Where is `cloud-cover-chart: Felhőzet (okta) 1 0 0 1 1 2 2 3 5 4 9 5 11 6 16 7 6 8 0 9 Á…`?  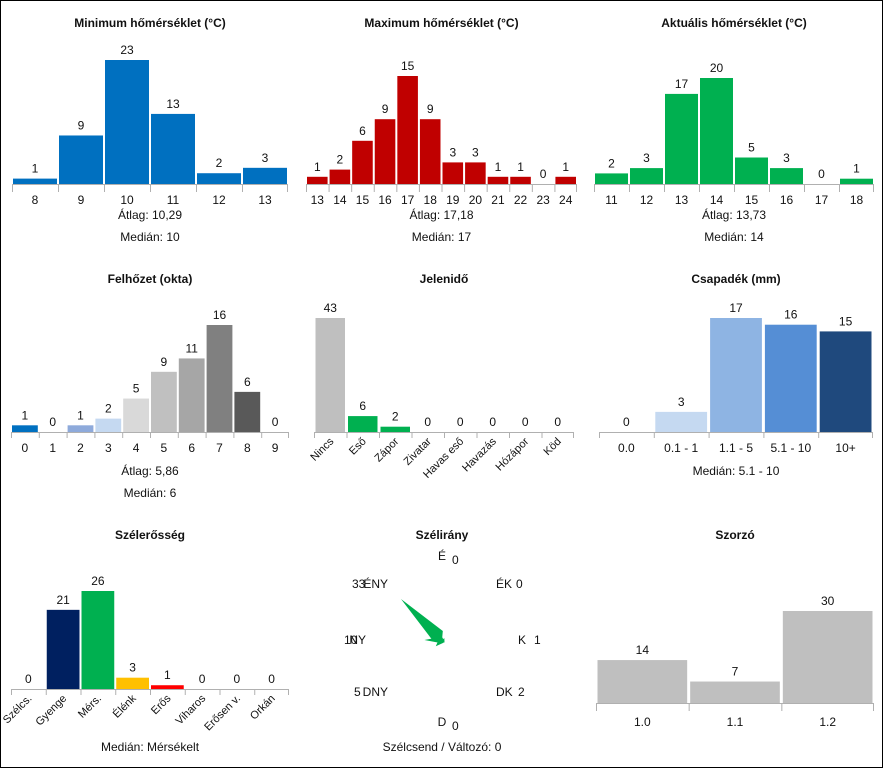 cloud-cover-chart: Felhőzet (okta) 1 0 0 1 1 2 2 3 5 4 9 5 11 6 16 7 6 8 0 9 Á… is located at coordinates (150, 384).